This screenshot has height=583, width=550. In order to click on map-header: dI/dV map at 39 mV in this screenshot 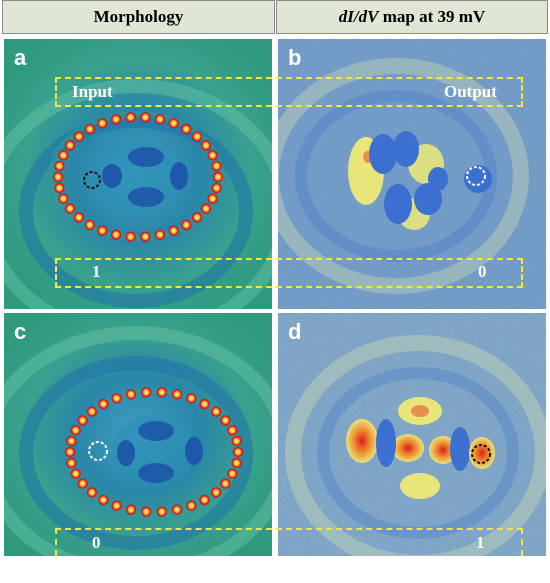, I will do `click(412, 17)`.